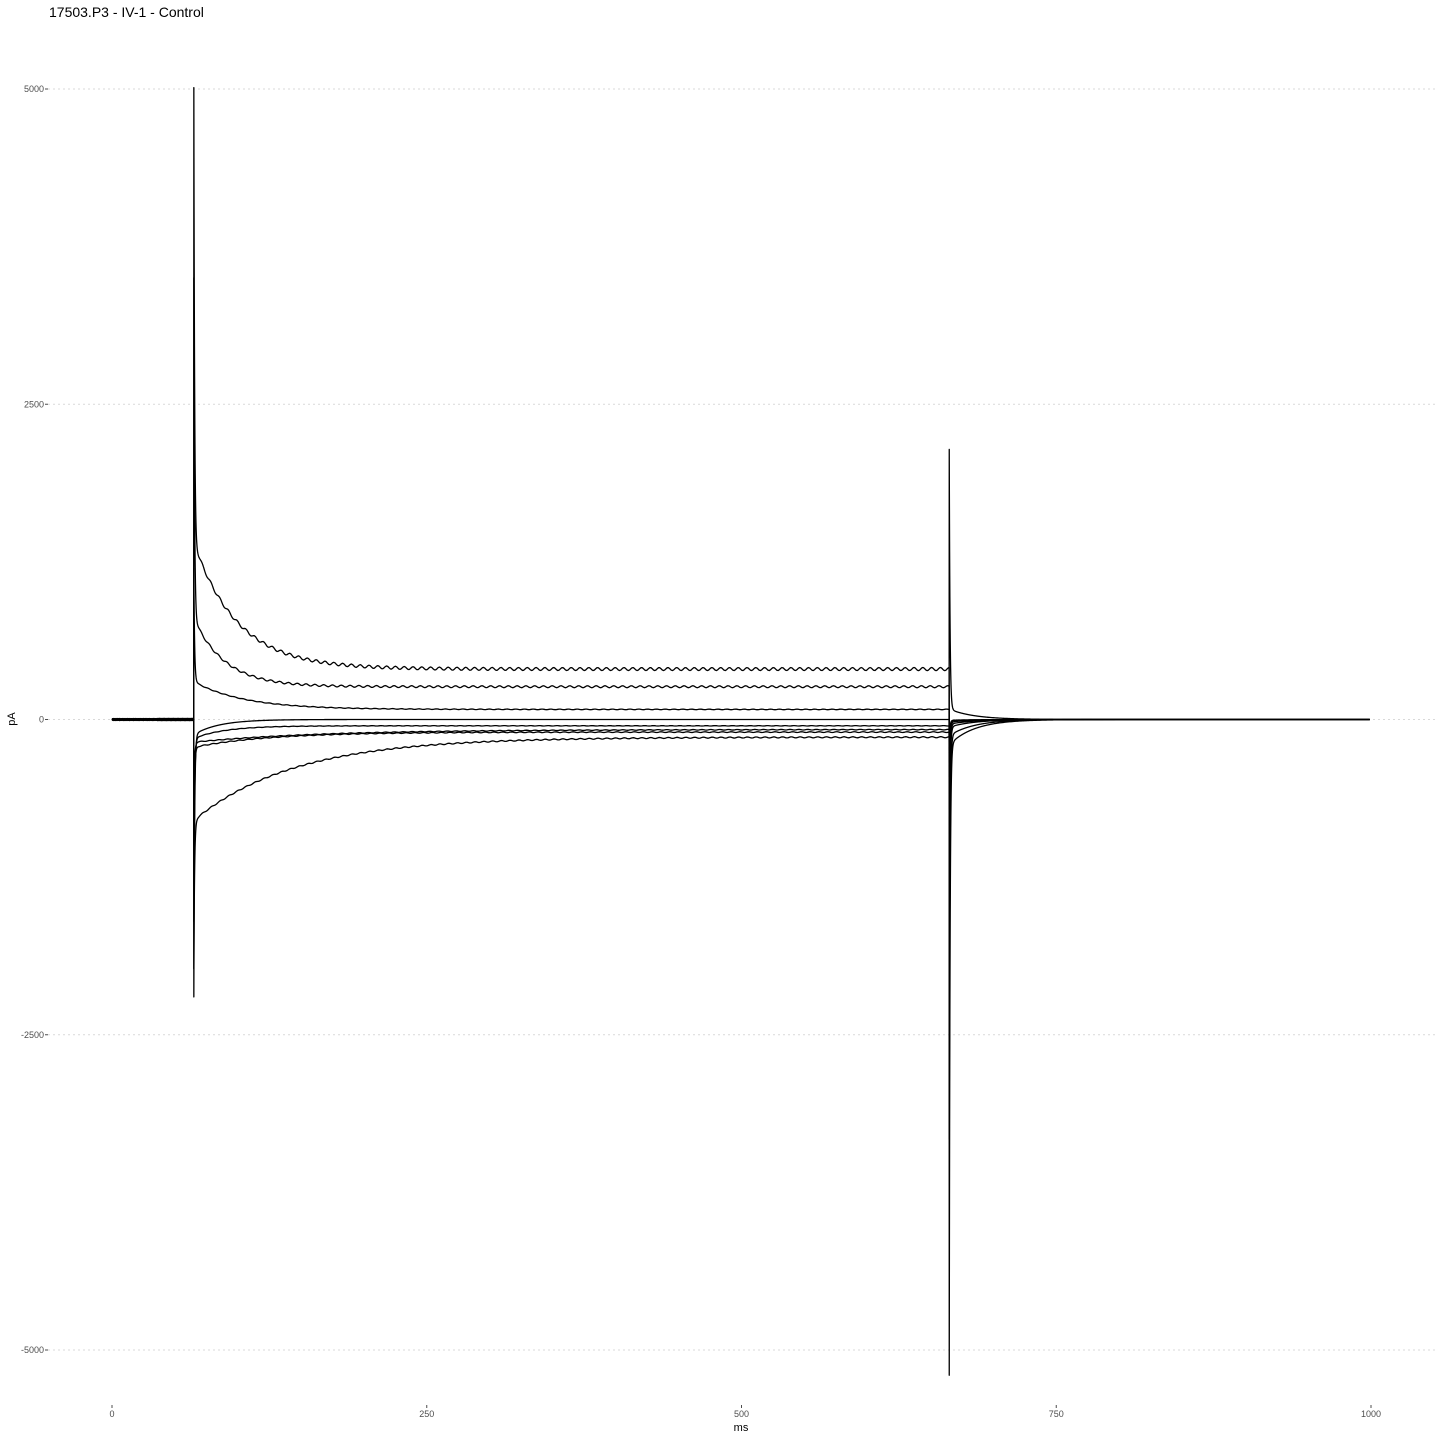 This screenshot has height=1440, width=1440. Describe the element at coordinates (34, 404) in the screenshot. I see `y-tick-label: 2500` at that location.